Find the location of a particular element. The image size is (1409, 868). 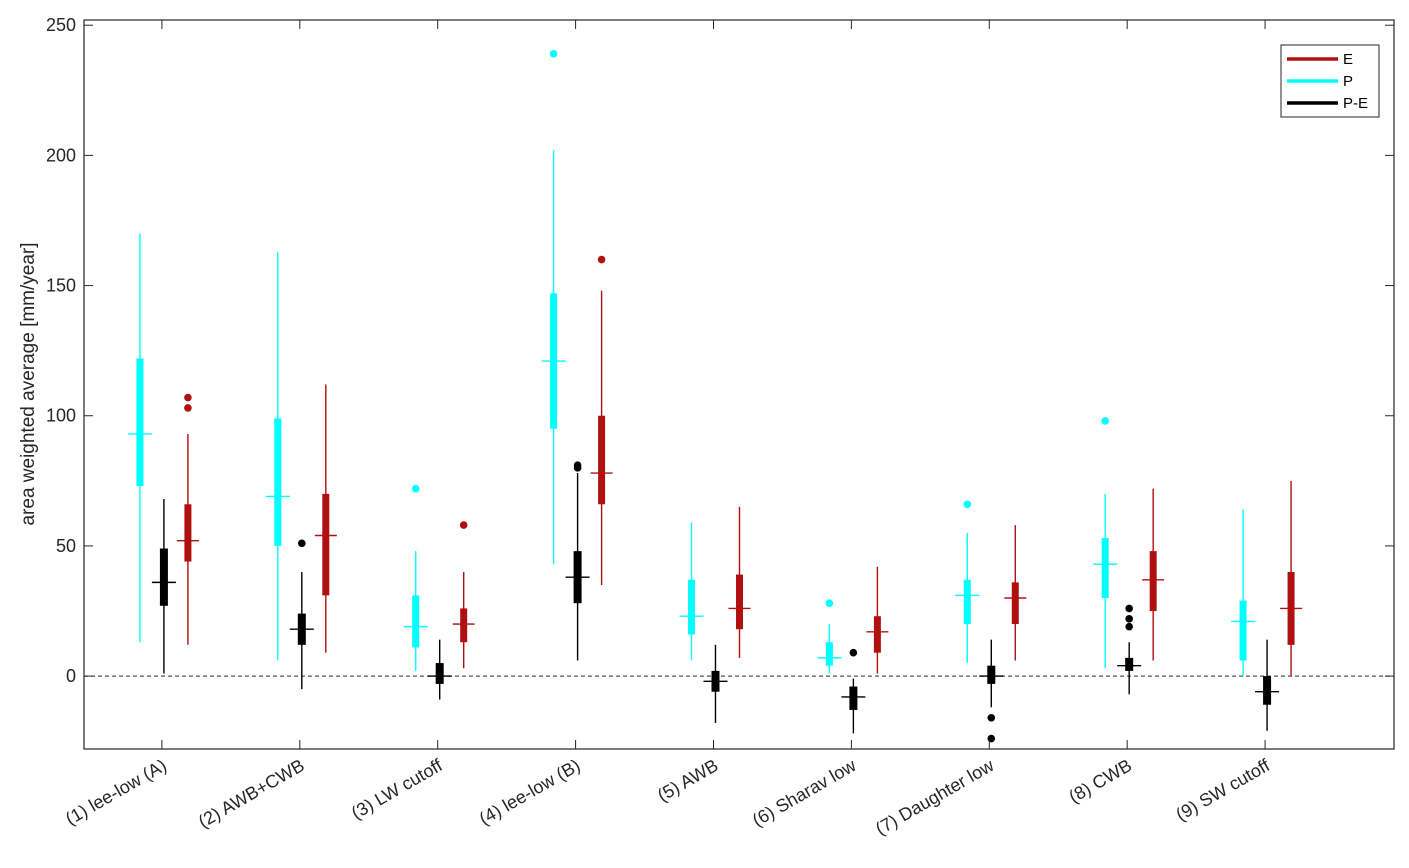

legend-label: E is located at coordinates (1348, 59).